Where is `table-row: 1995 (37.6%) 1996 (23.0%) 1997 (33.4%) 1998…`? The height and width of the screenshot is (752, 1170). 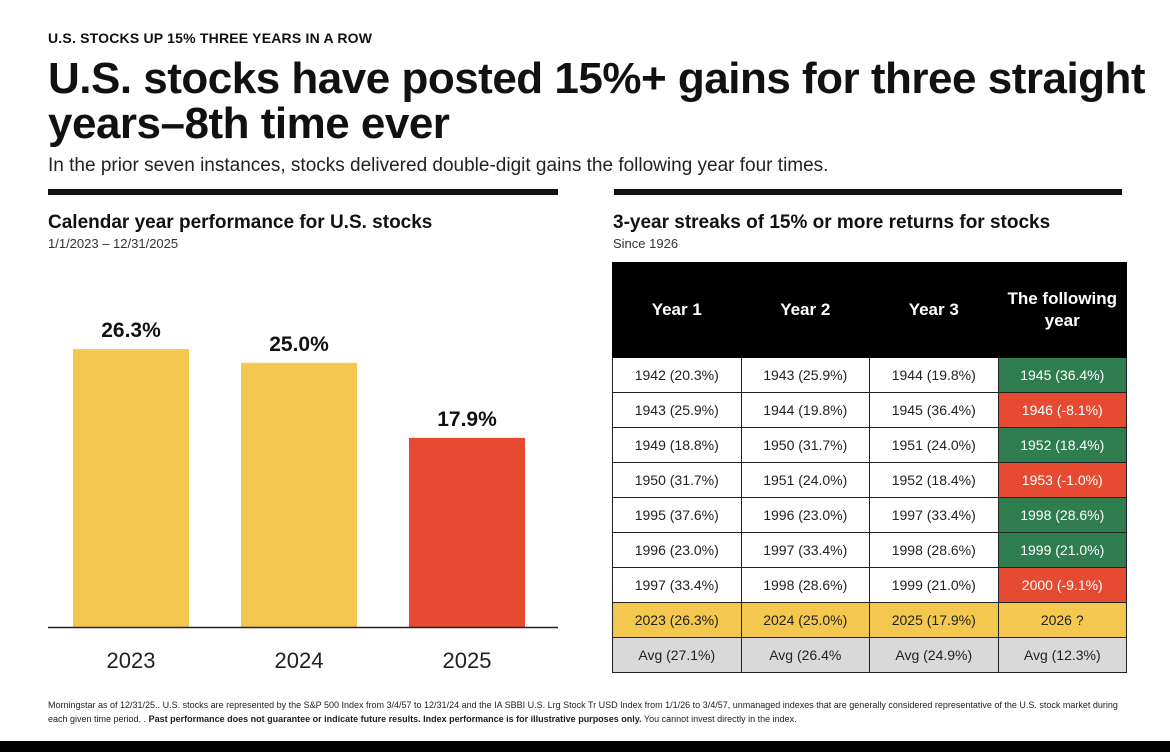 table-row: 1995 (37.6%) 1996 (23.0%) 1997 (33.4%) 1998… is located at coordinates (869, 515).